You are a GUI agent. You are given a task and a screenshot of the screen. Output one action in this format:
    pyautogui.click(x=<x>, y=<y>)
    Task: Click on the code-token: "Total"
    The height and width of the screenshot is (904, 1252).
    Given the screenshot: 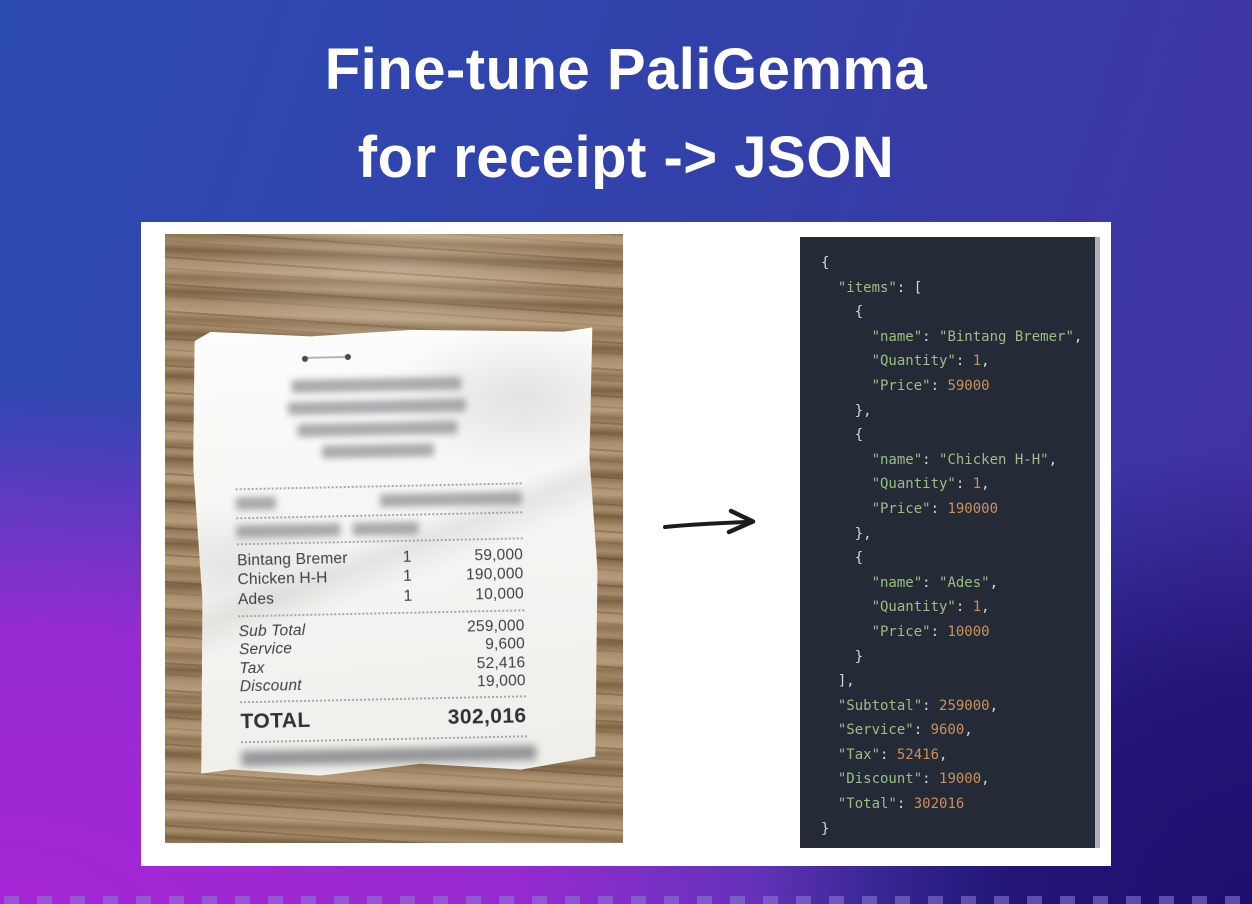 What is the action you would take?
    pyautogui.click(x=867, y=804)
    